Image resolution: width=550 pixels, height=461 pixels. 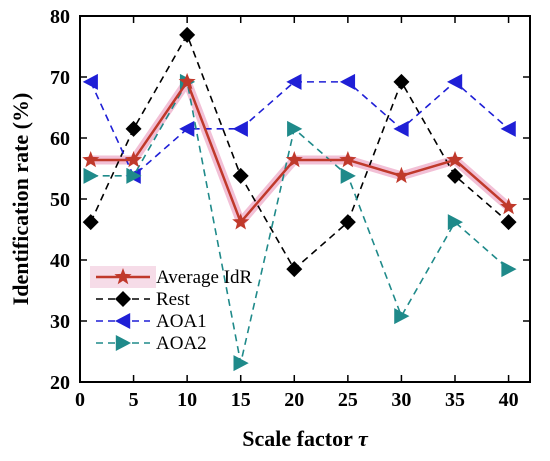 What do you see at coordinates (60, 322) in the screenshot?
I see `y-tick-label: 30` at bounding box center [60, 322].